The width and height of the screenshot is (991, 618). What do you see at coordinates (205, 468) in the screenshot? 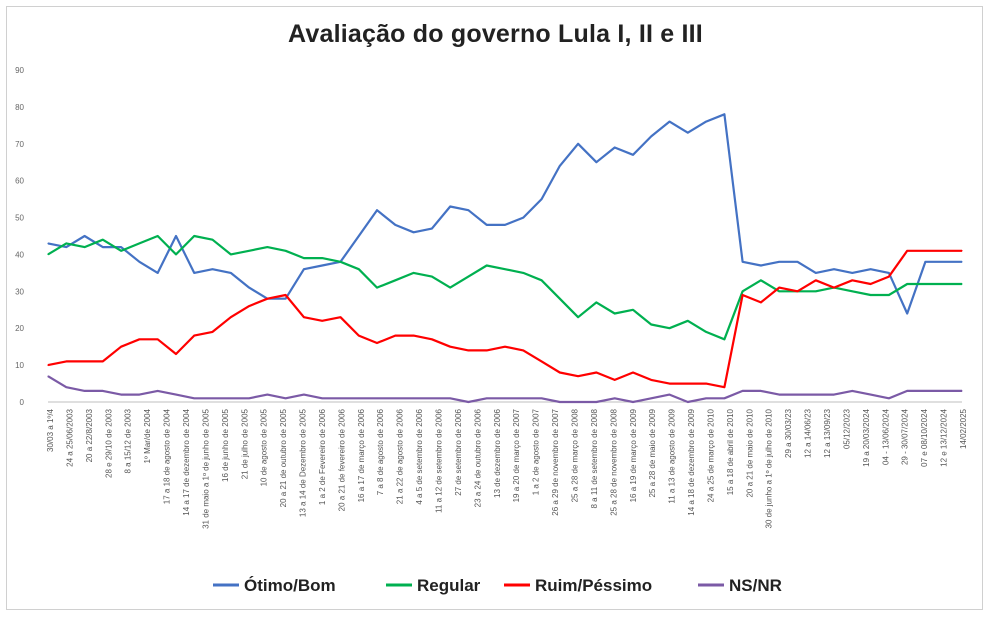
I see `x-tick-label: 31 de maio a 1º de junho de 2005` at bounding box center [205, 468].